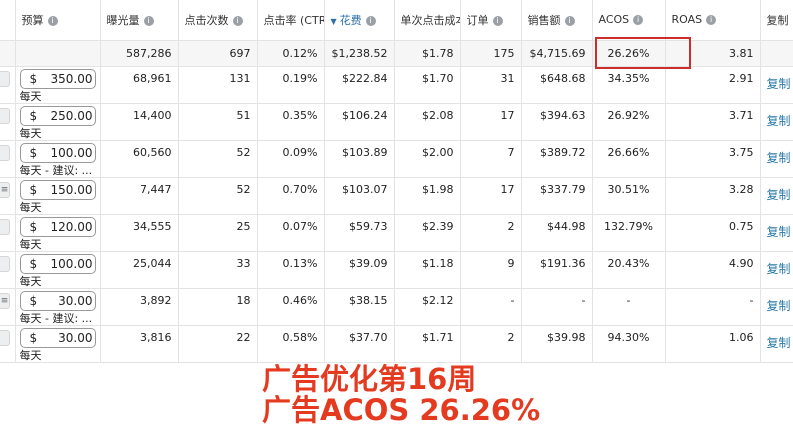  Describe the element at coordinates (427, 53) in the screenshot. I see `total-cpc: $1.78` at that location.